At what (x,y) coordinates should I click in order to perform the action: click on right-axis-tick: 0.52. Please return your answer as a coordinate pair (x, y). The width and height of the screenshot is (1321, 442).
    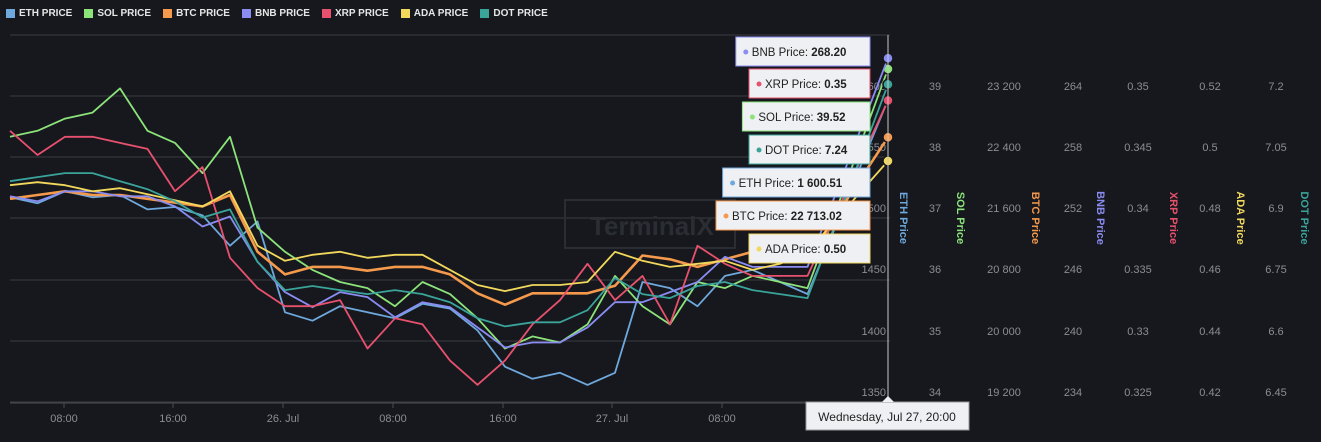
    Looking at the image, I should click on (1209, 87).